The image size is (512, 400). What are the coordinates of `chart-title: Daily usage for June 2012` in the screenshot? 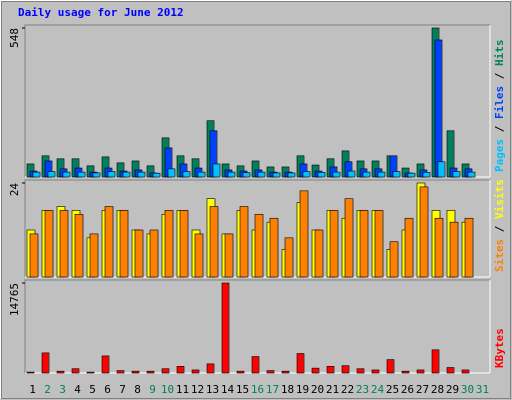 It's located at (101, 12).